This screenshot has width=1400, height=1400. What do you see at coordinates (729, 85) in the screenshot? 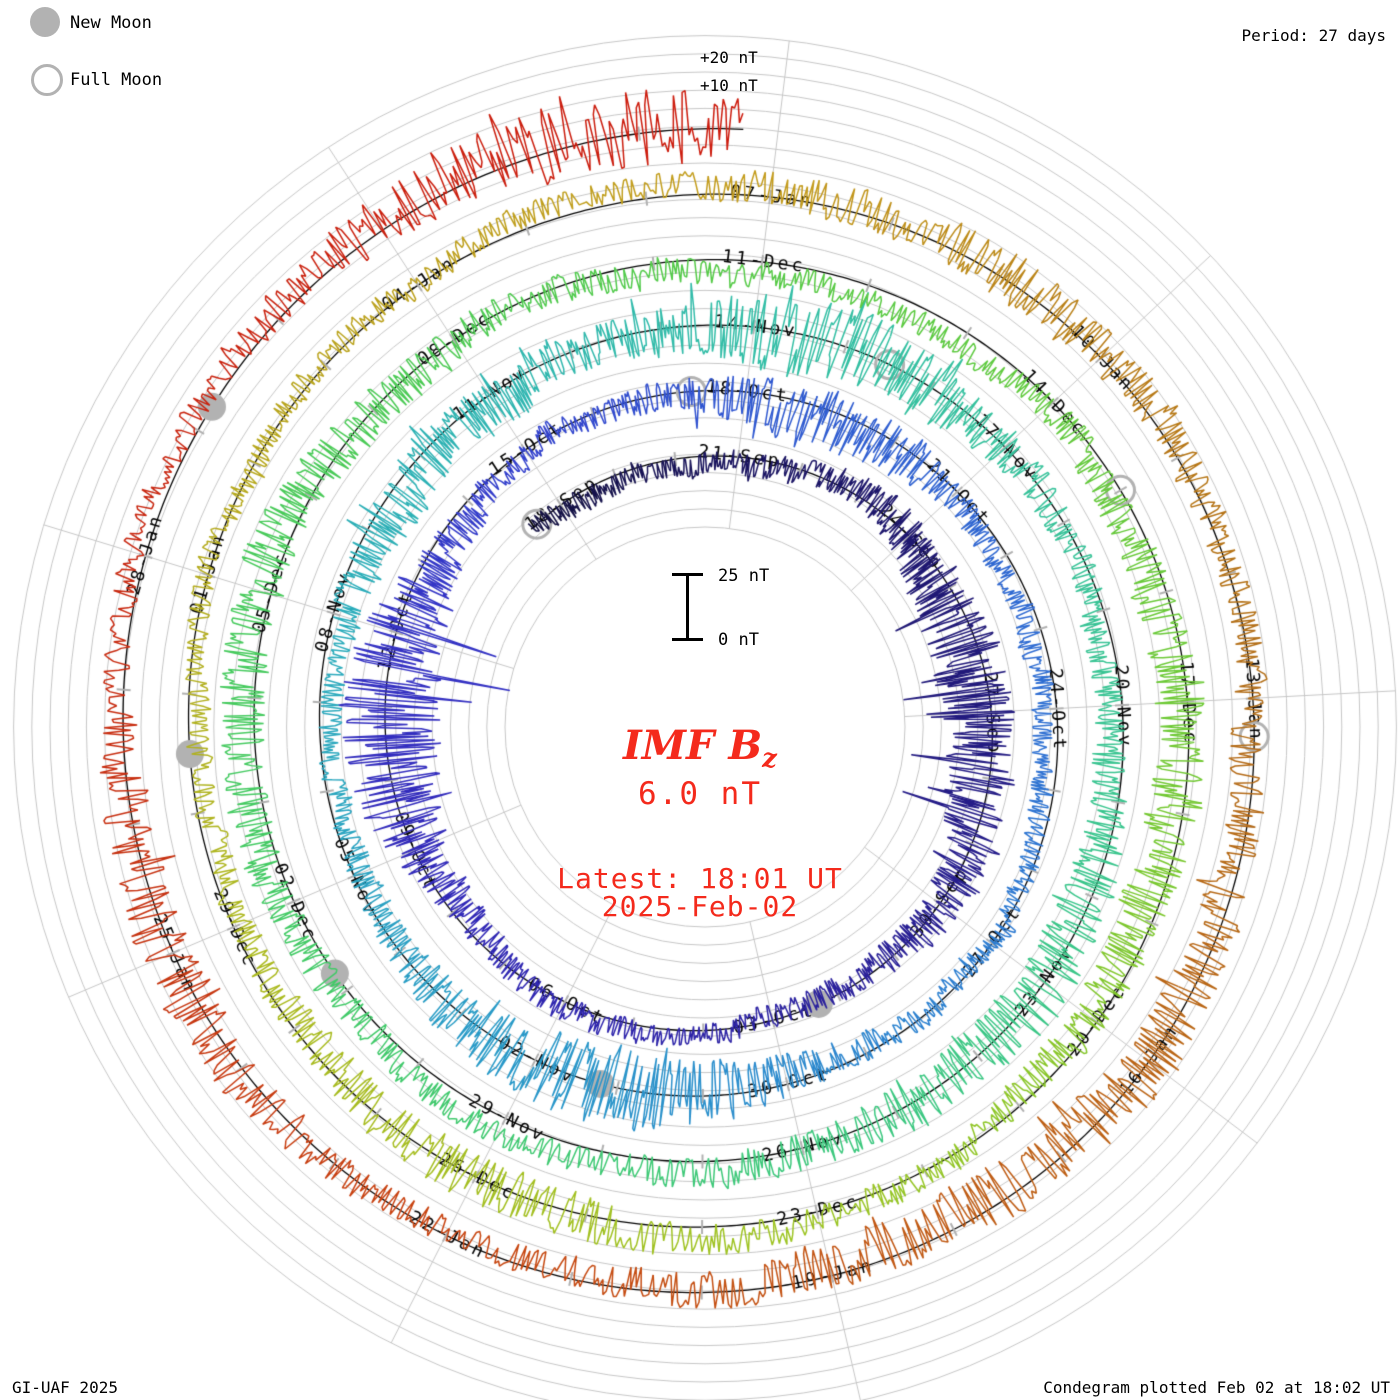
I see `radial-scale-plus10-label: +10 nT` at bounding box center [729, 85].